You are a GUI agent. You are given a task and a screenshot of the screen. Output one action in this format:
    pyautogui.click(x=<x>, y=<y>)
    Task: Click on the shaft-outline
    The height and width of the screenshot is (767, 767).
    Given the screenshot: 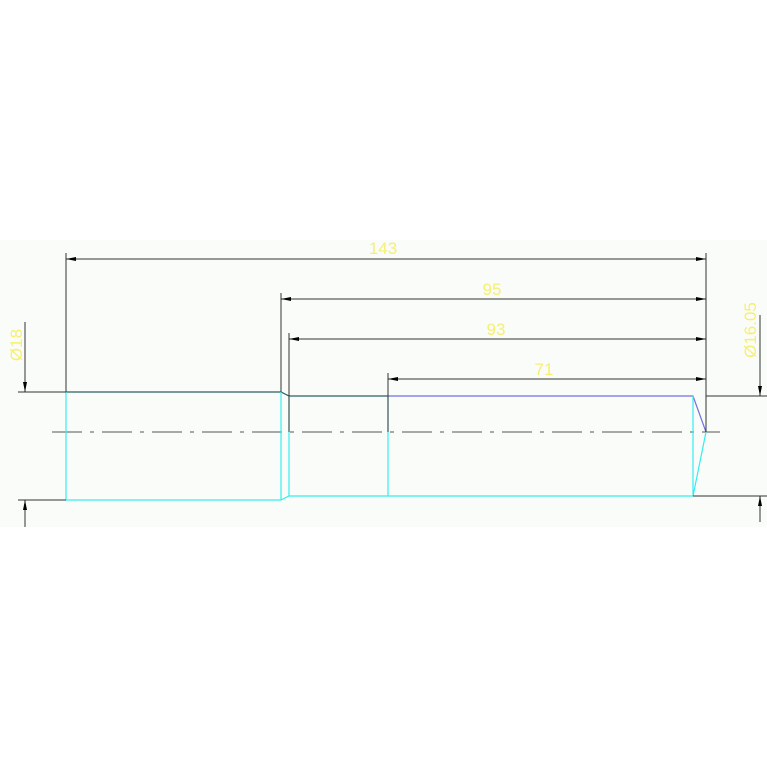 What is the action you would take?
    pyautogui.click(x=386, y=446)
    